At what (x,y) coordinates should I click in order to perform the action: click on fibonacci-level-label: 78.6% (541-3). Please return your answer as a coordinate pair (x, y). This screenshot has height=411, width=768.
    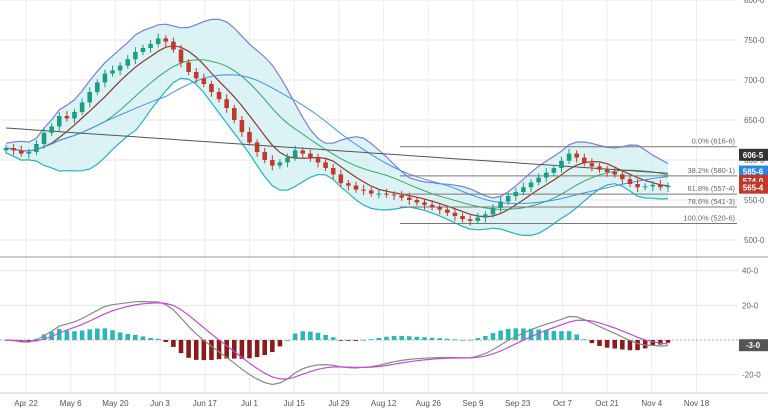
    Looking at the image, I should click on (711, 201).